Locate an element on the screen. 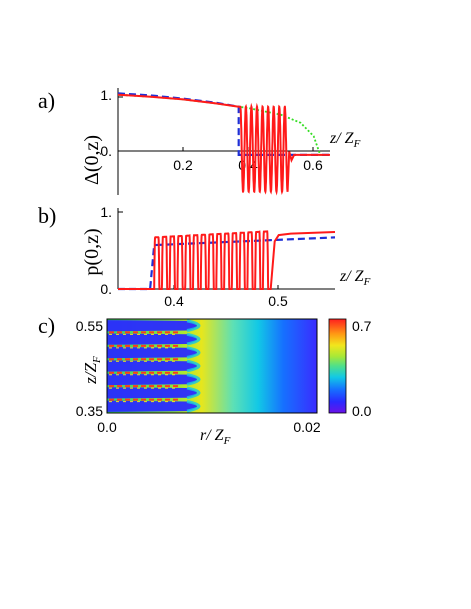 This screenshot has width=471, height=609. panel-a-series-solid-red is located at coordinates (223, 144).